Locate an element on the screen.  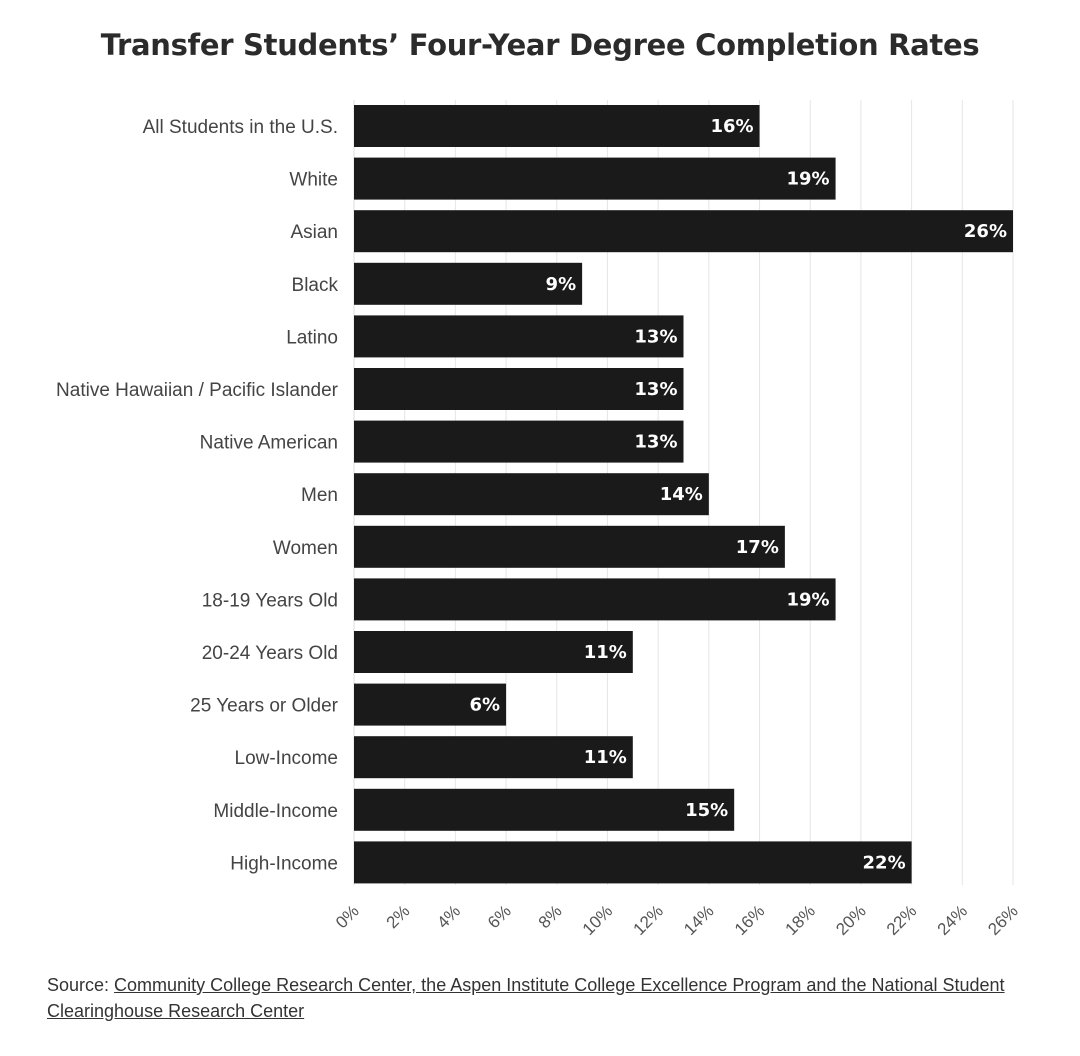
x-tick-label: 24% is located at coordinates (952, 919).